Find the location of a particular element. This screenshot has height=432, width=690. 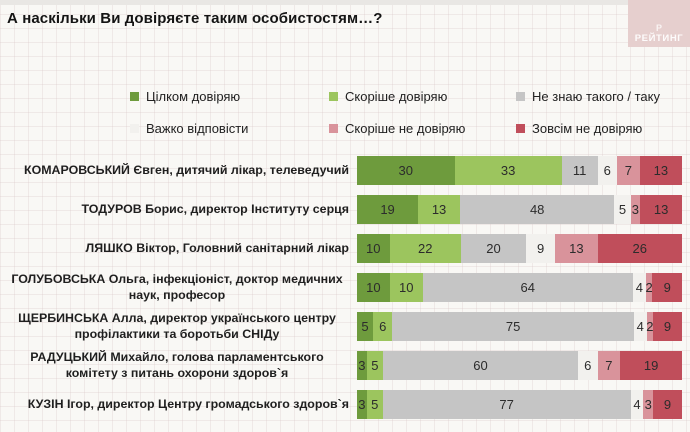

bar-segment: 77 is located at coordinates (506, 404).